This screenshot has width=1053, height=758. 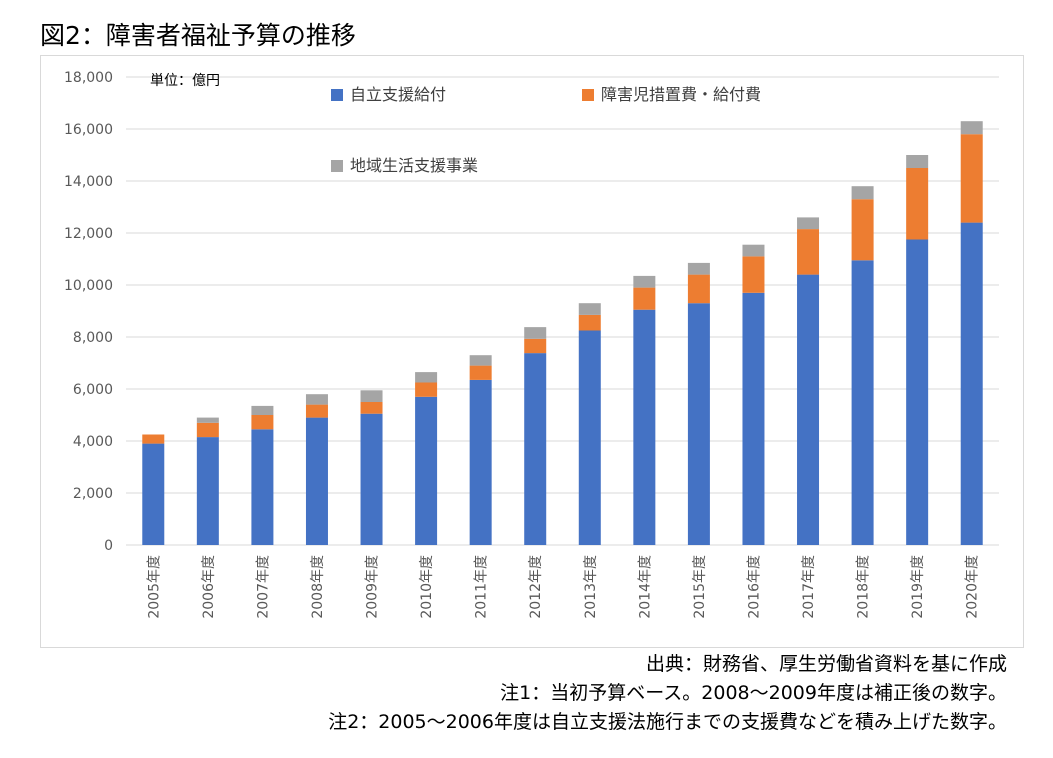 What do you see at coordinates (88, 182) in the screenshot?
I see `y-tick-label: 14,000` at bounding box center [88, 182].